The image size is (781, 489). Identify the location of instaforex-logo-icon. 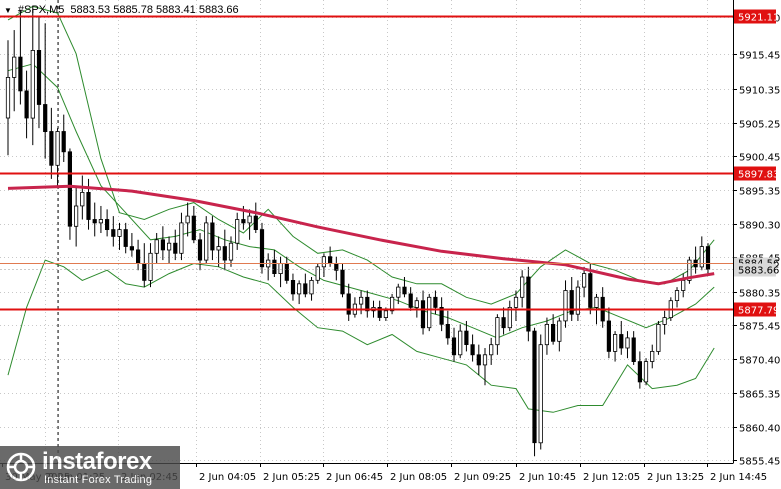
(21, 467).